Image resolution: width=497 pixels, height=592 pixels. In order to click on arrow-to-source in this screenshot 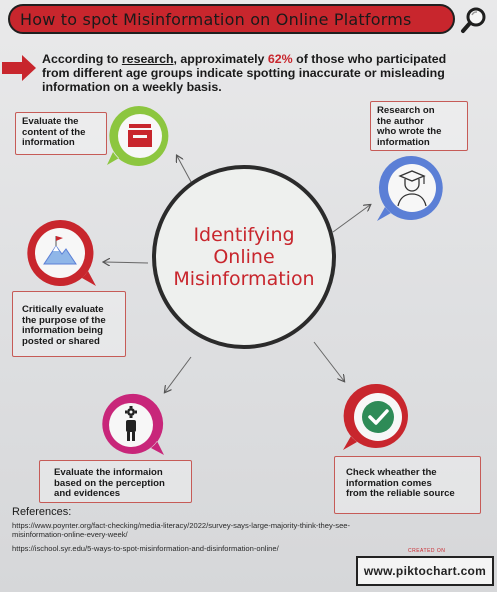, I will do `click(328, 361)`.